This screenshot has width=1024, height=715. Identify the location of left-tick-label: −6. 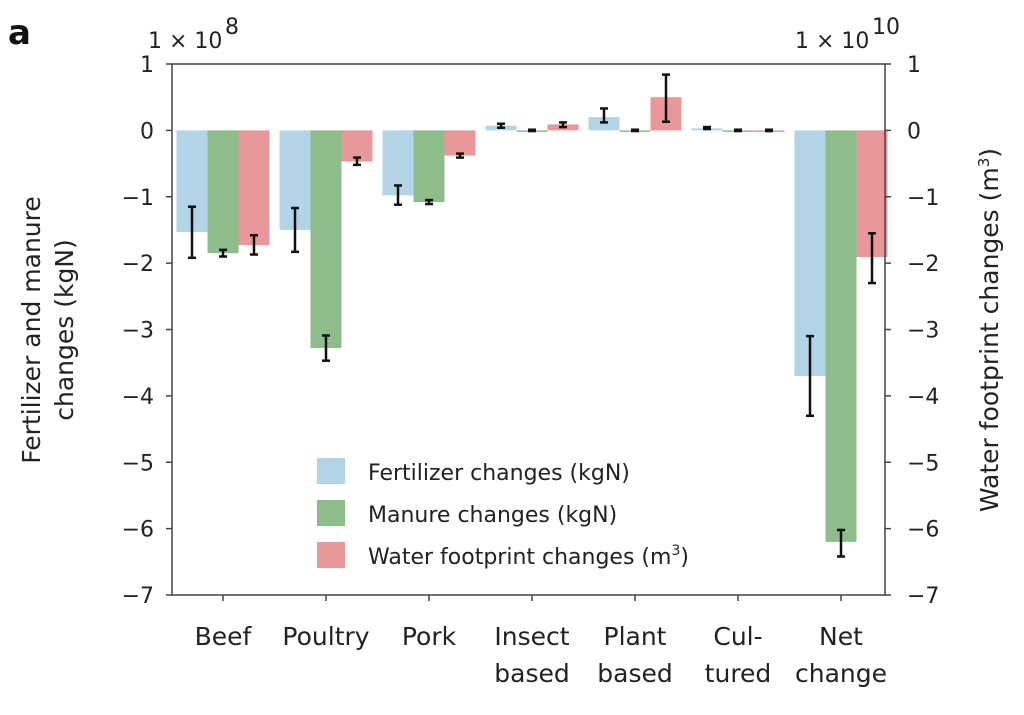
(138, 530).